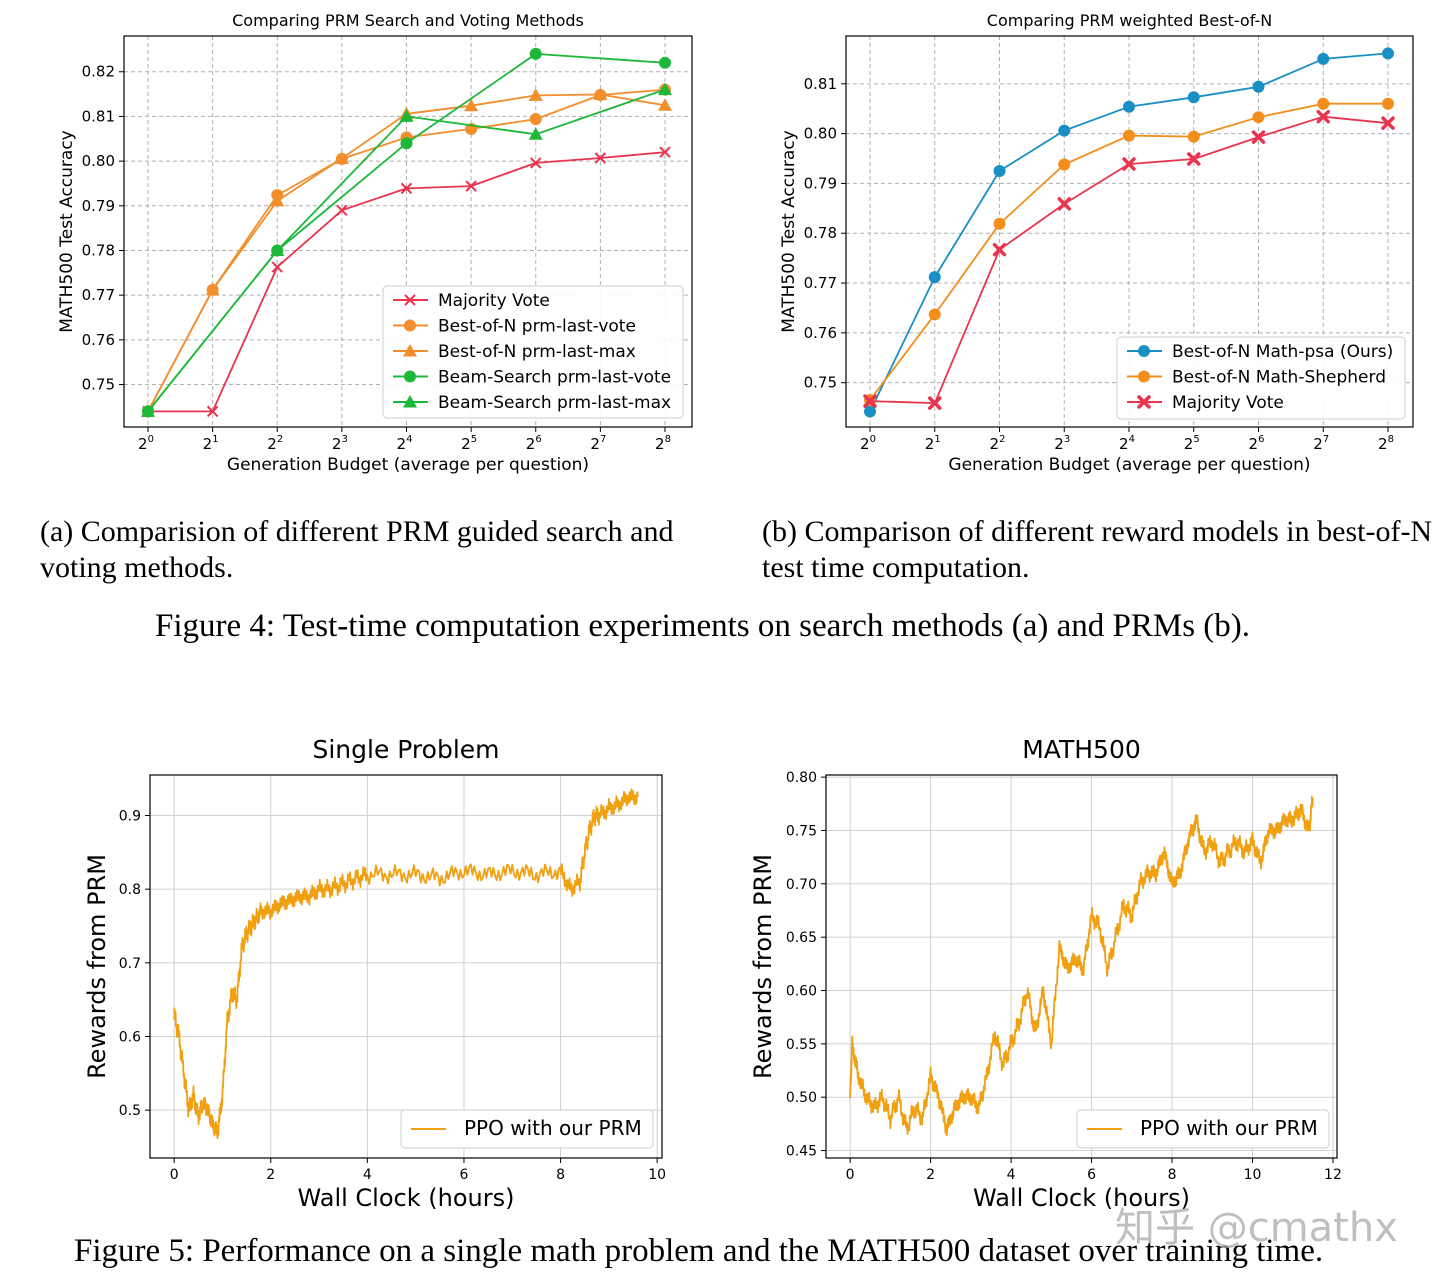  Describe the element at coordinates (1257, 443) in the screenshot. I see `x-tick-label: 26` at that location.